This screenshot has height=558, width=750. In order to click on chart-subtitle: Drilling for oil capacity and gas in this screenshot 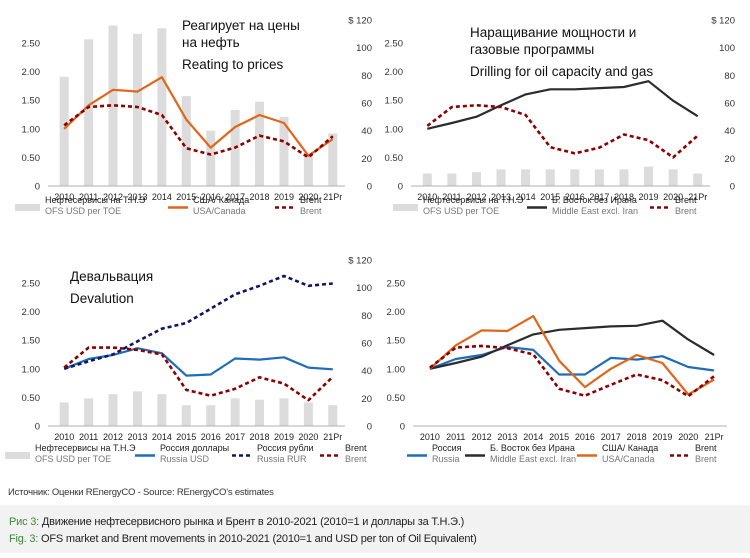, I will do `click(561, 71)`.